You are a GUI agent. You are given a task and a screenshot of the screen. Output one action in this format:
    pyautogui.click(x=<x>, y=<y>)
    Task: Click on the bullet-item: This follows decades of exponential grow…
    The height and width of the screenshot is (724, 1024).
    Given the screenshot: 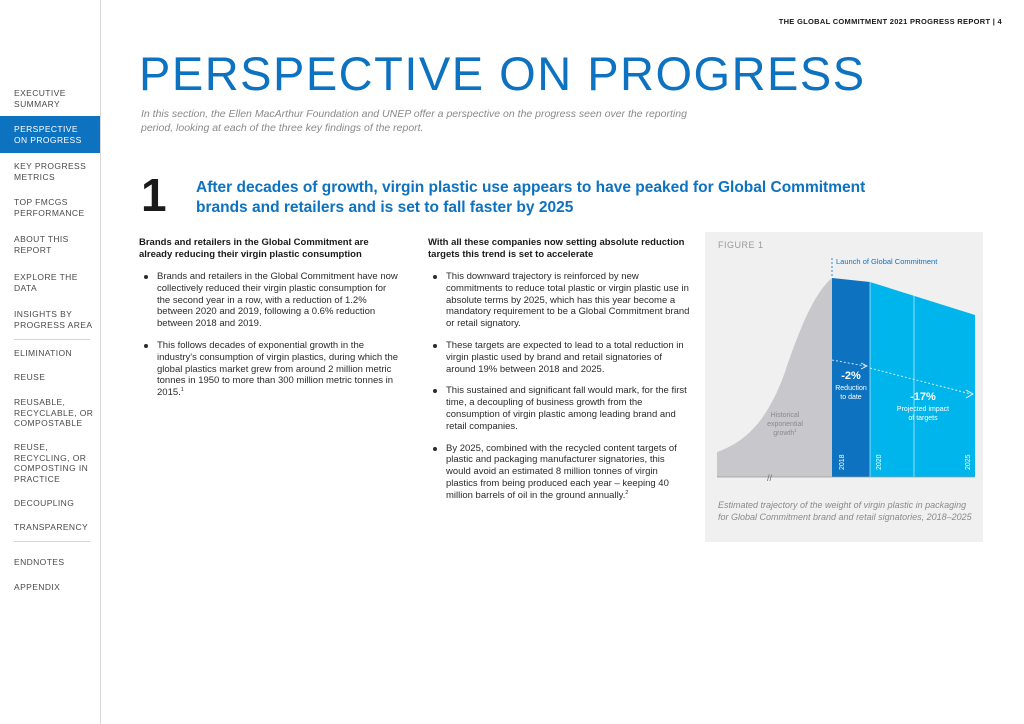 What is the action you would take?
    pyautogui.click(x=269, y=369)
    